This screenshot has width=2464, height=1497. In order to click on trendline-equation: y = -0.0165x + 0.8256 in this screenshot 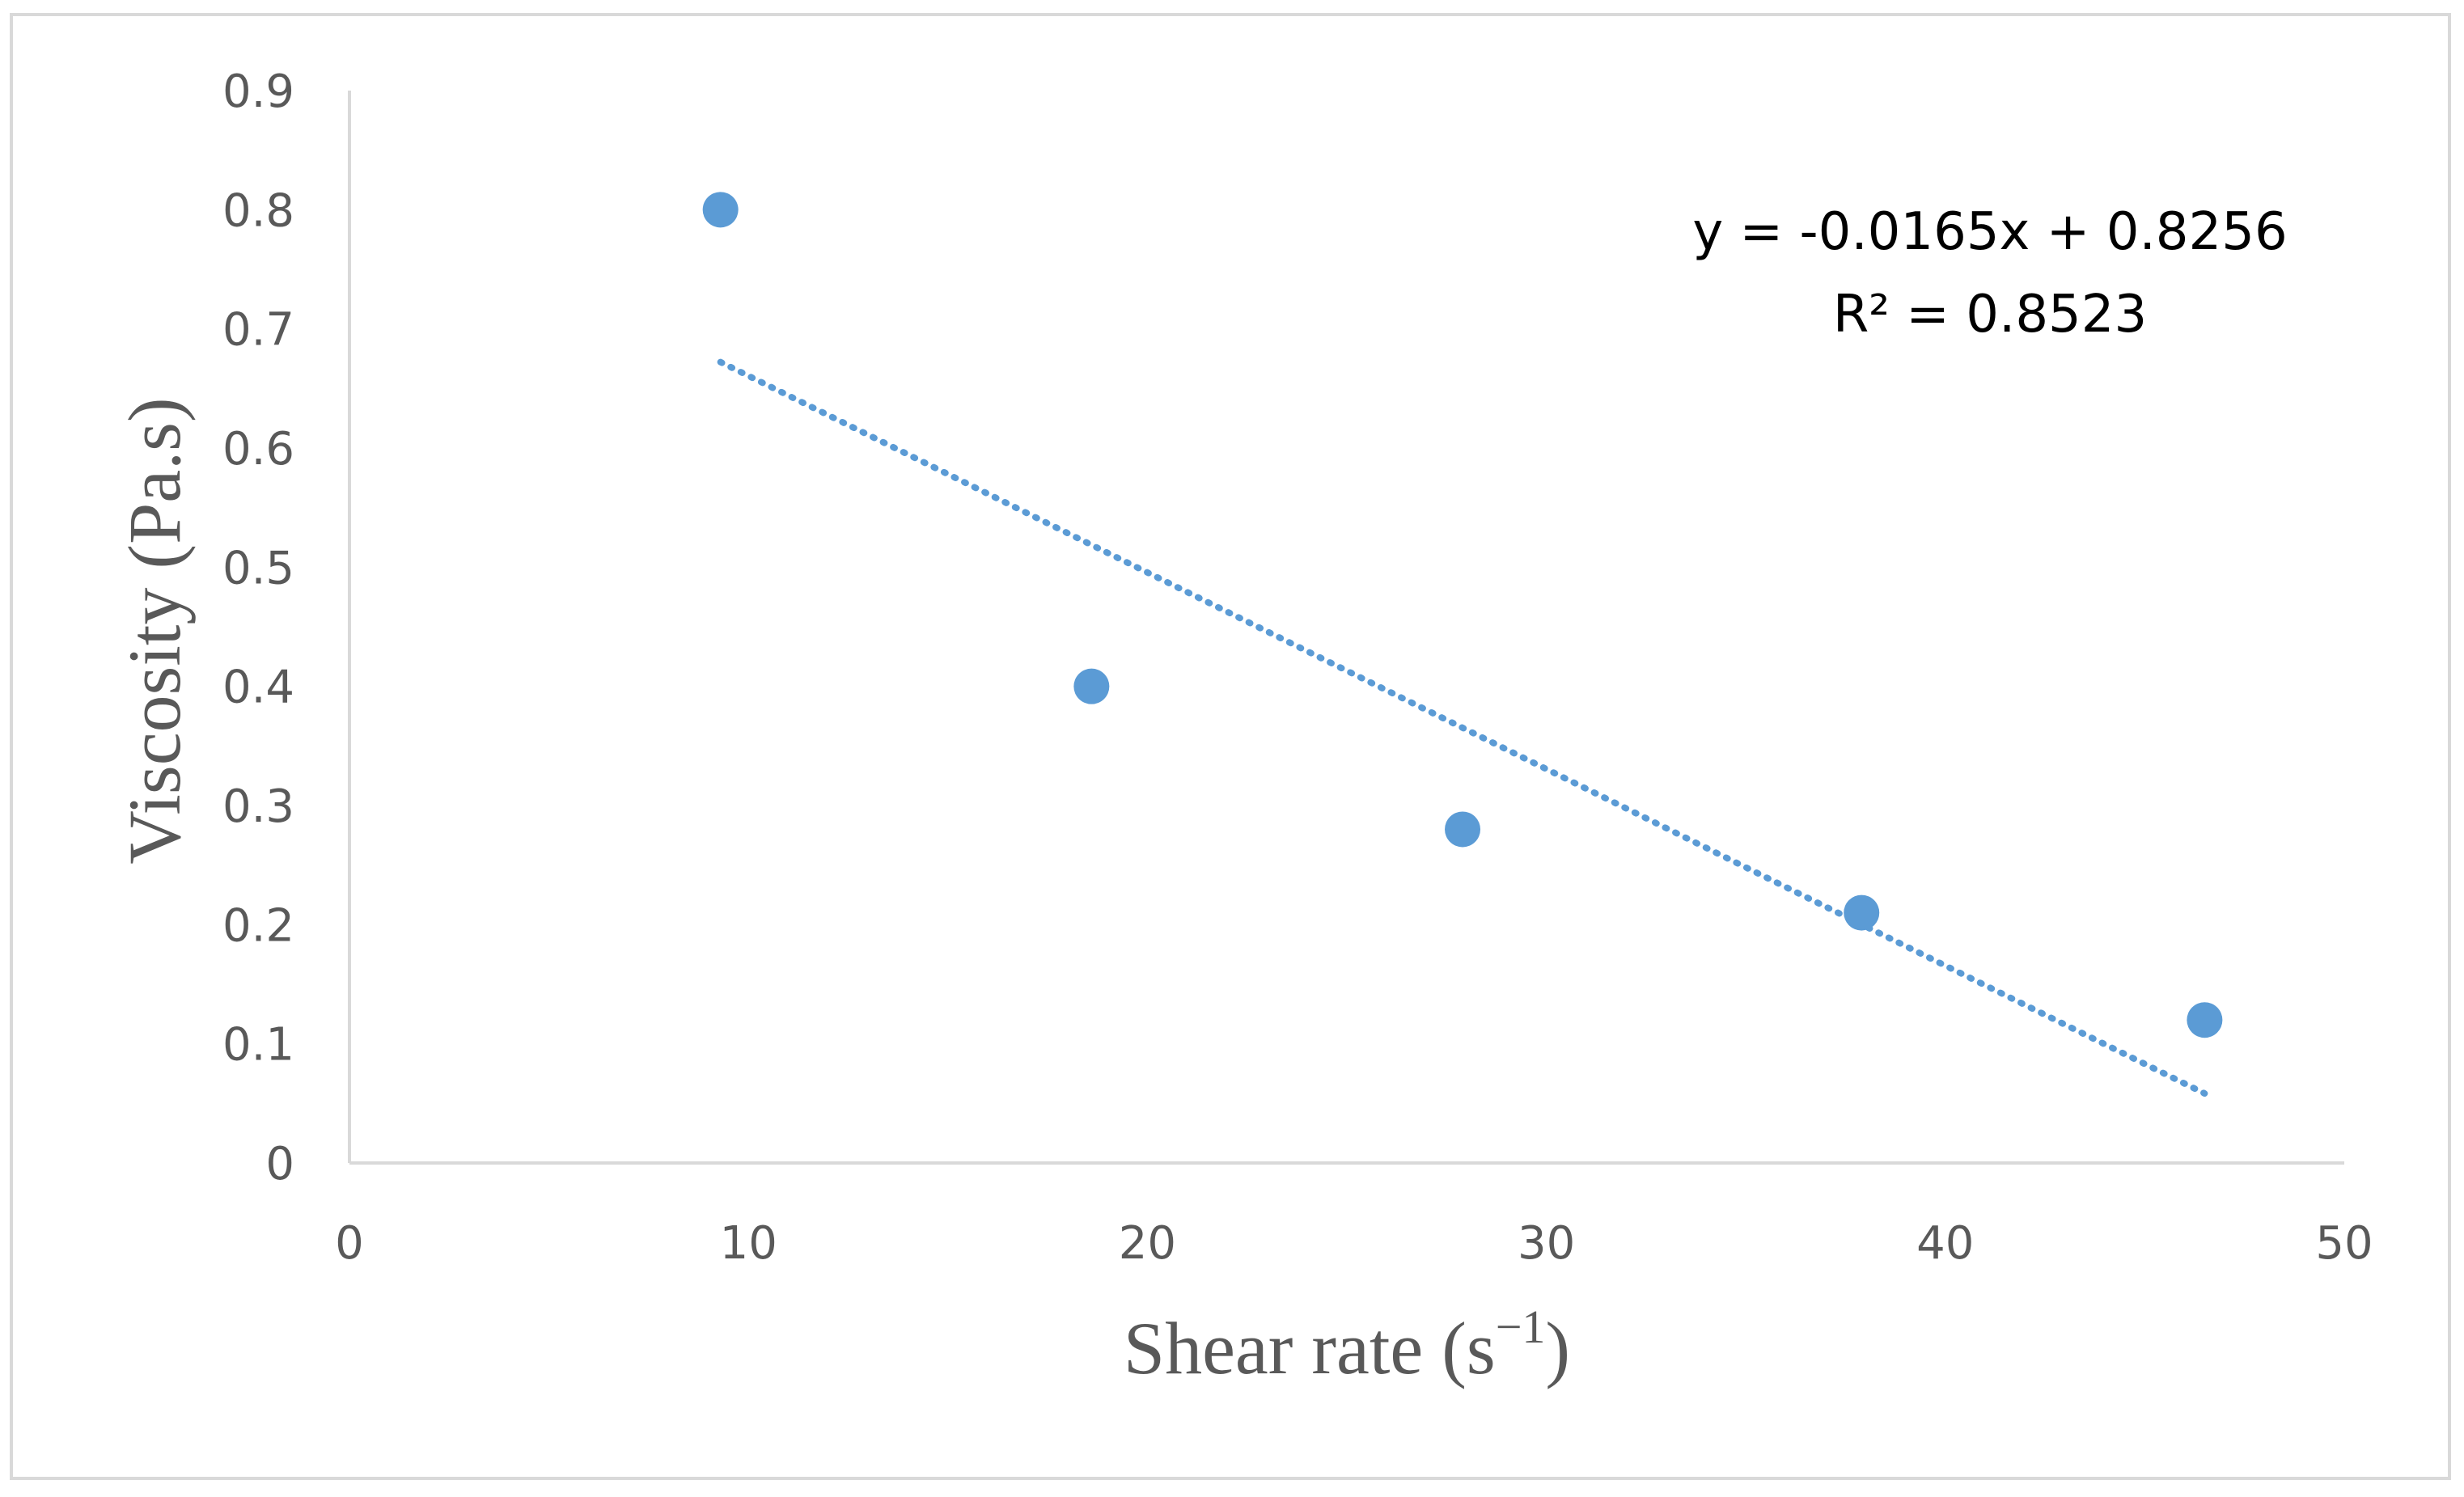, I will do `click(1989, 232)`.